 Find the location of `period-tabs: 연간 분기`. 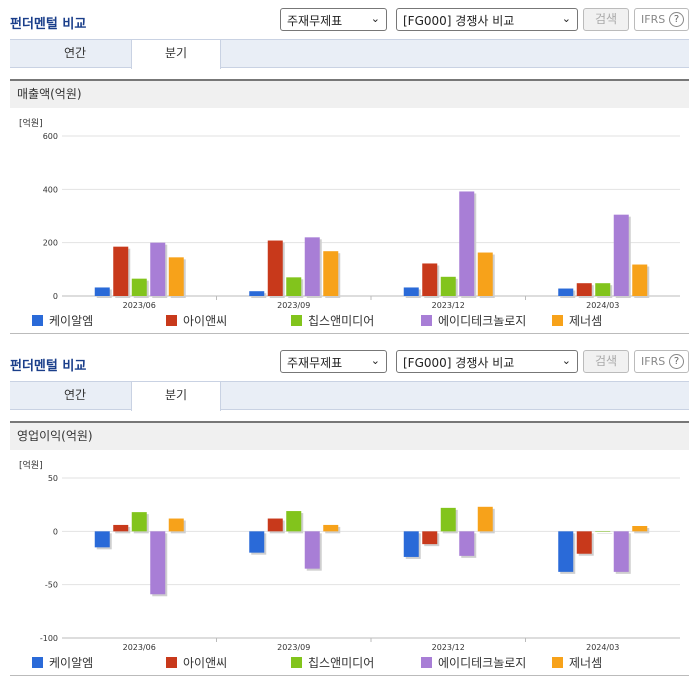

period-tabs: 연간 분기 is located at coordinates (349, 396).